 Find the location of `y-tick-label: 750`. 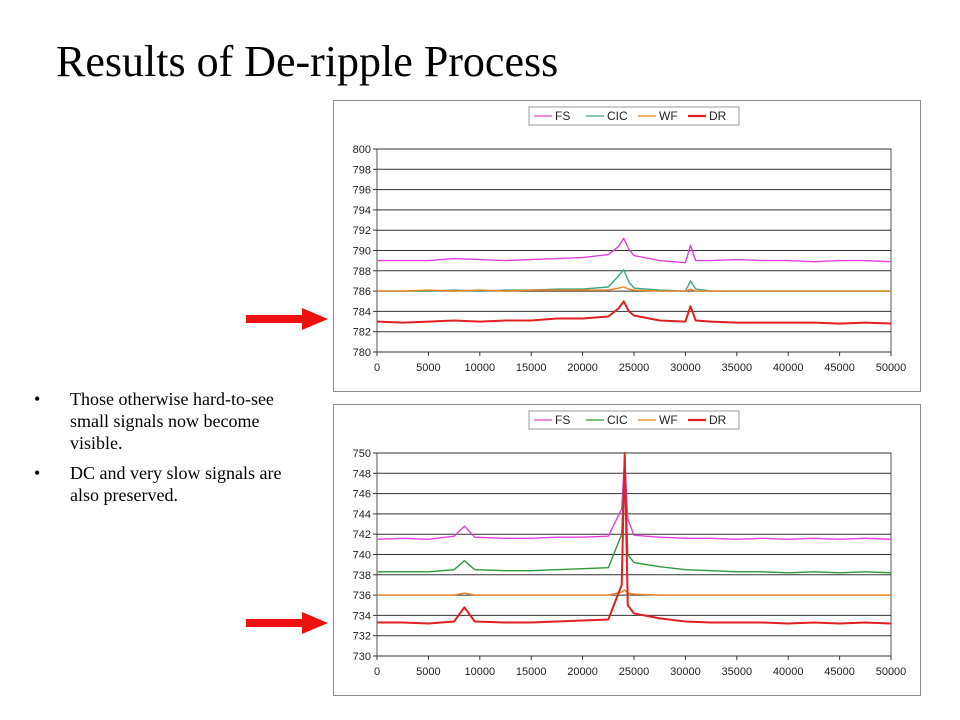

y-tick-label: 750 is located at coordinates (362, 454).